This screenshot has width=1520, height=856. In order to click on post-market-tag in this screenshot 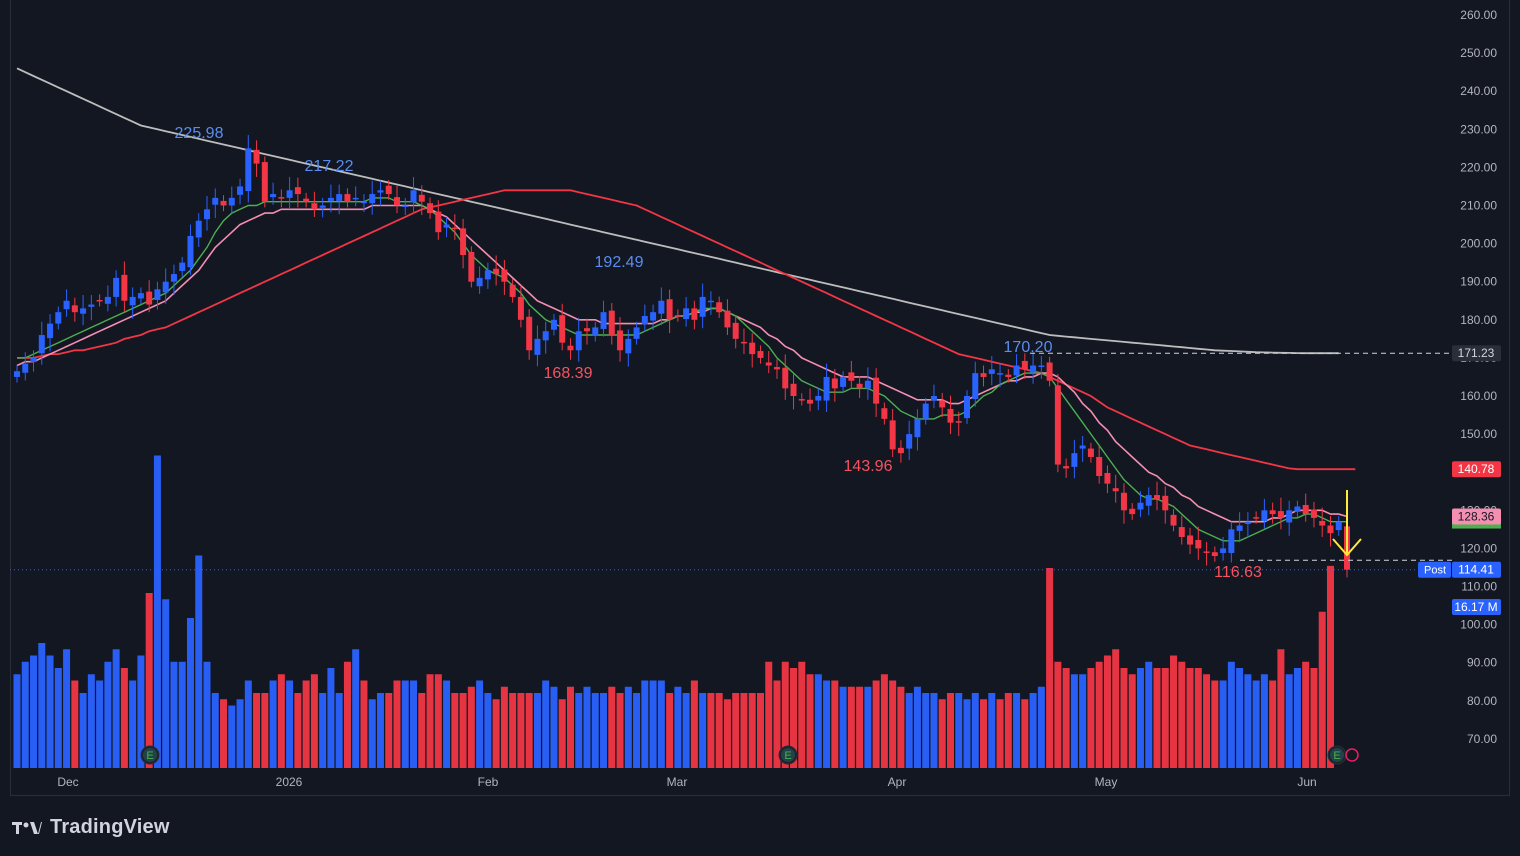, I will do `click(1434, 569)`.